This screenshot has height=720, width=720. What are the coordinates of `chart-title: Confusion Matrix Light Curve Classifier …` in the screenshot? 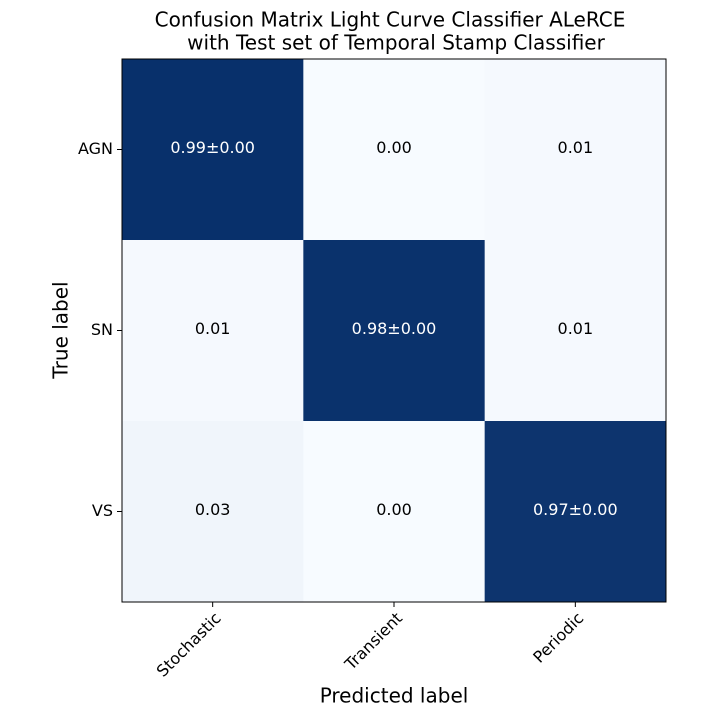 It's located at (390, 20).